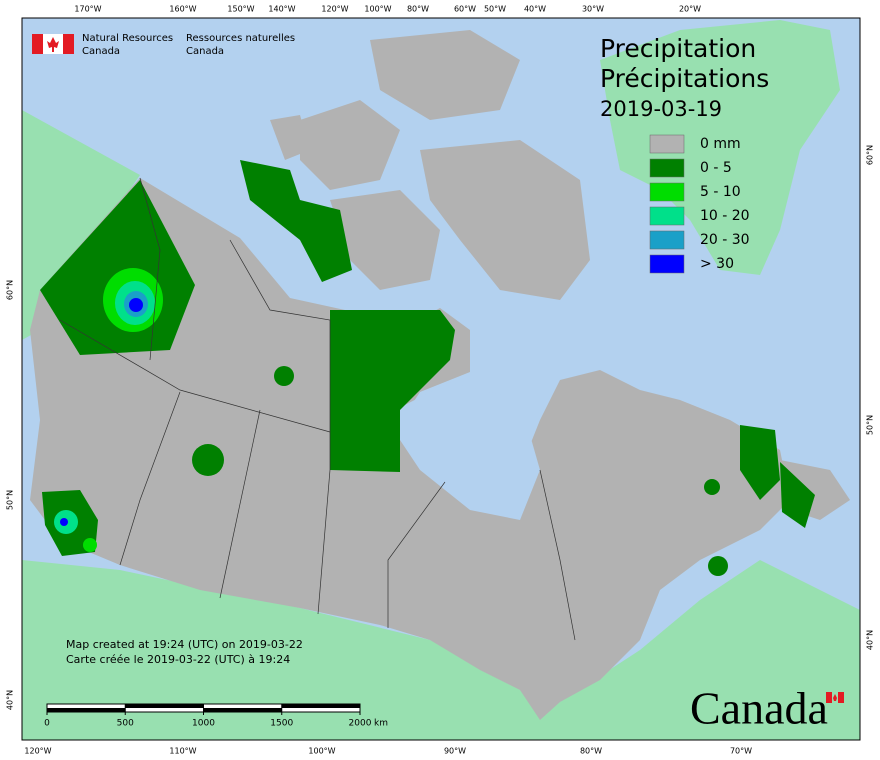 The height and width of the screenshot is (760, 880). I want to click on title-en: Precipitation, so click(678, 48).